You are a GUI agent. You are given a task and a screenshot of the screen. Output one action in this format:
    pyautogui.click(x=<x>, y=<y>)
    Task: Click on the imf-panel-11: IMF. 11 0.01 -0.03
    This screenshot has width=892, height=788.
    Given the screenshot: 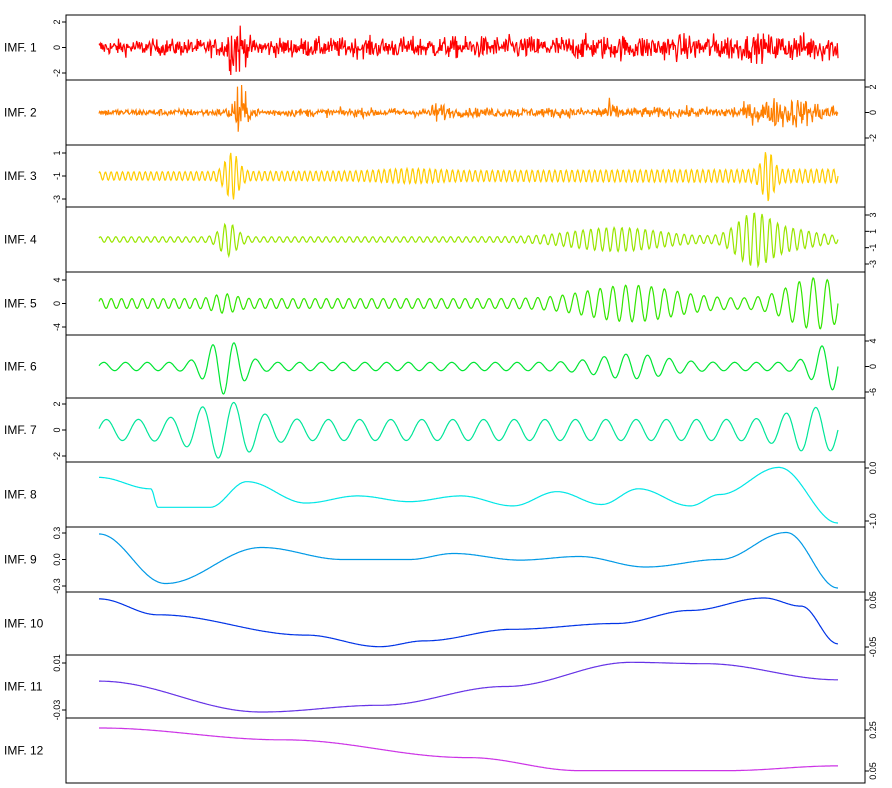 What is the action you would take?
    pyautogui.click(x=434, y=687)
    